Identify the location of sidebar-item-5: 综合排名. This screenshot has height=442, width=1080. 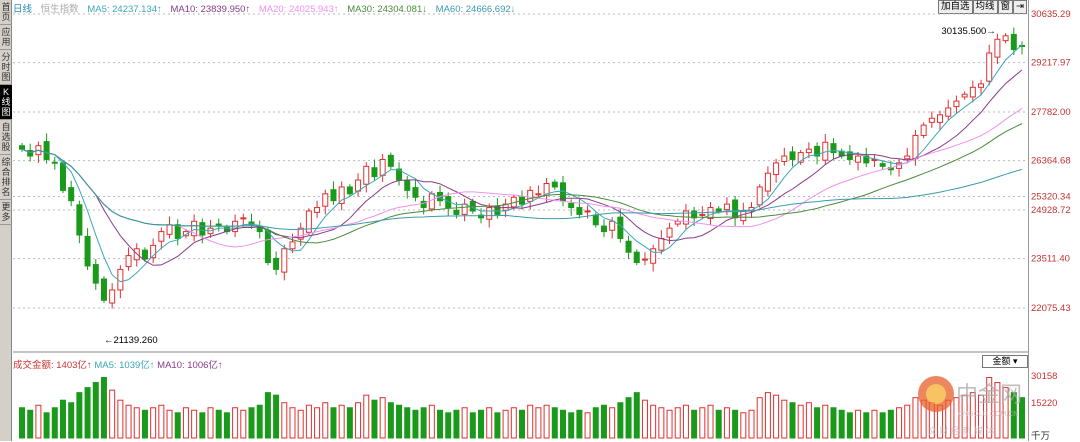
(6, 177).